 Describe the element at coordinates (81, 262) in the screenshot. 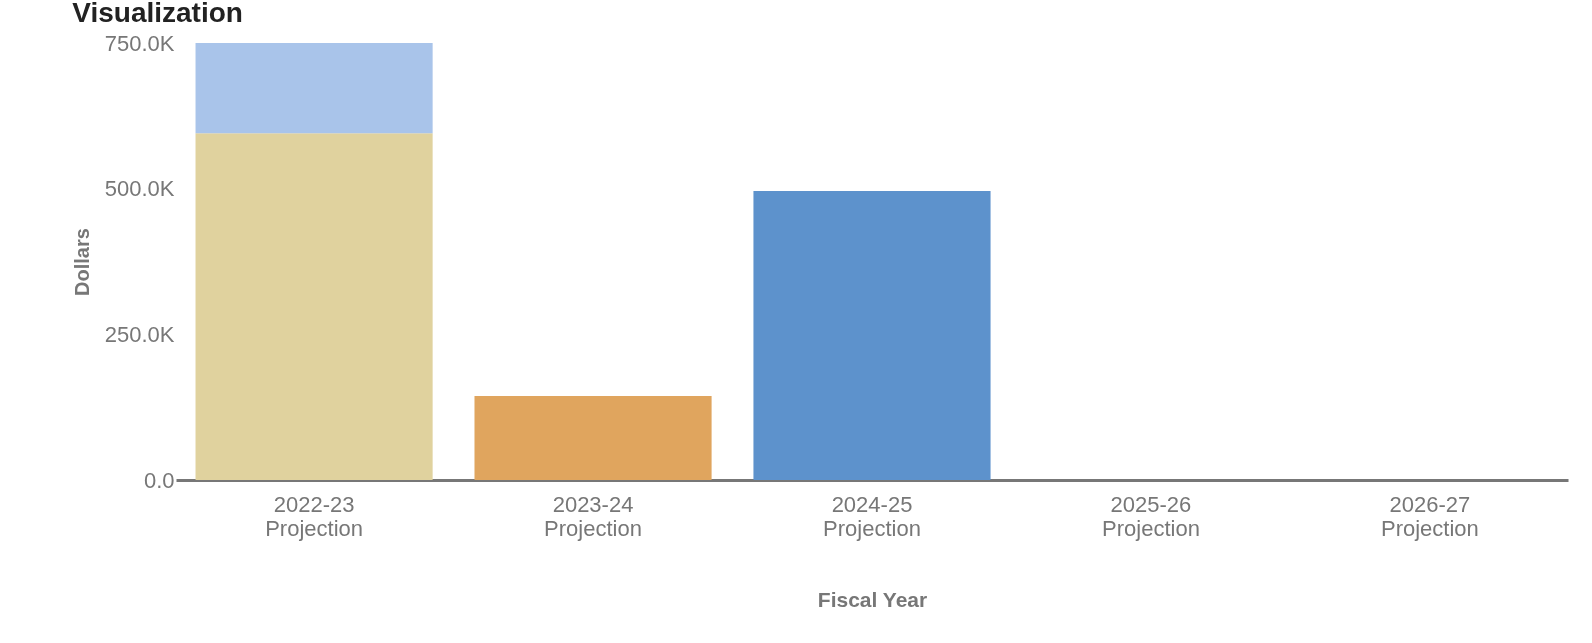

I see `y-axis-title: Dollars` at that location.